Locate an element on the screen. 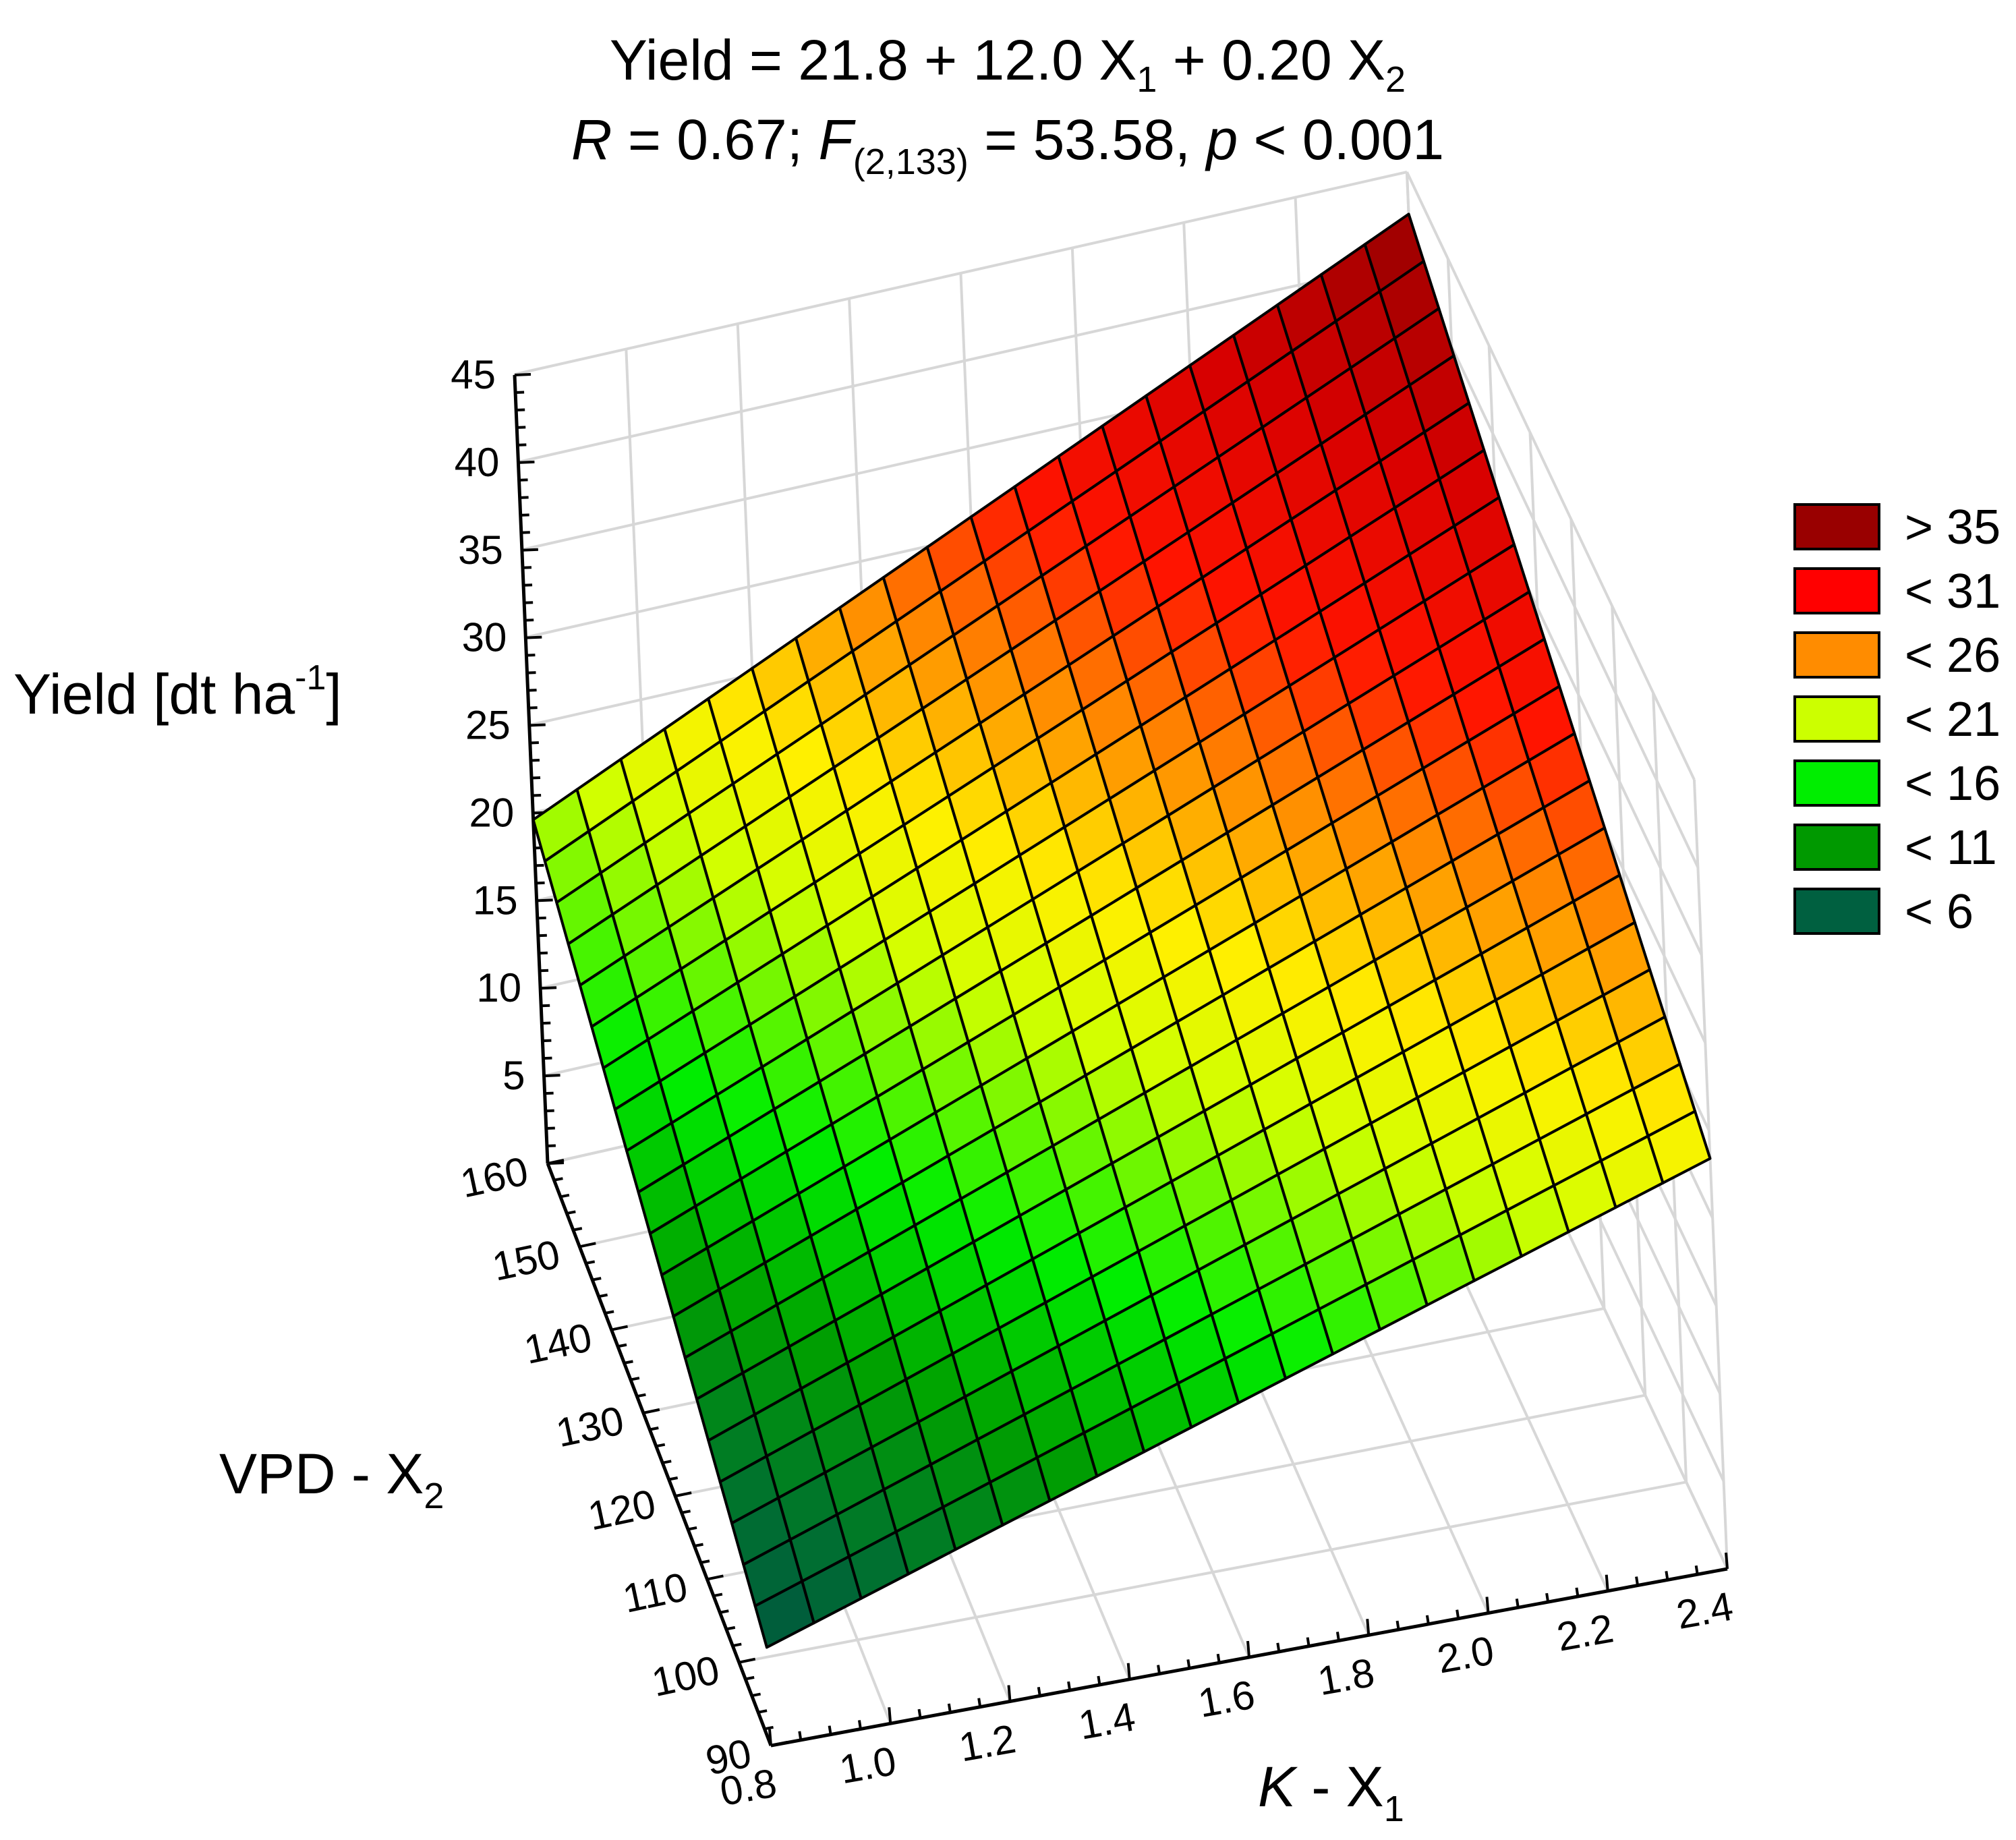 The width and height of the screenshot is (2016, 1840). z-tick-label: 10 is located at coordinates (498, 987).